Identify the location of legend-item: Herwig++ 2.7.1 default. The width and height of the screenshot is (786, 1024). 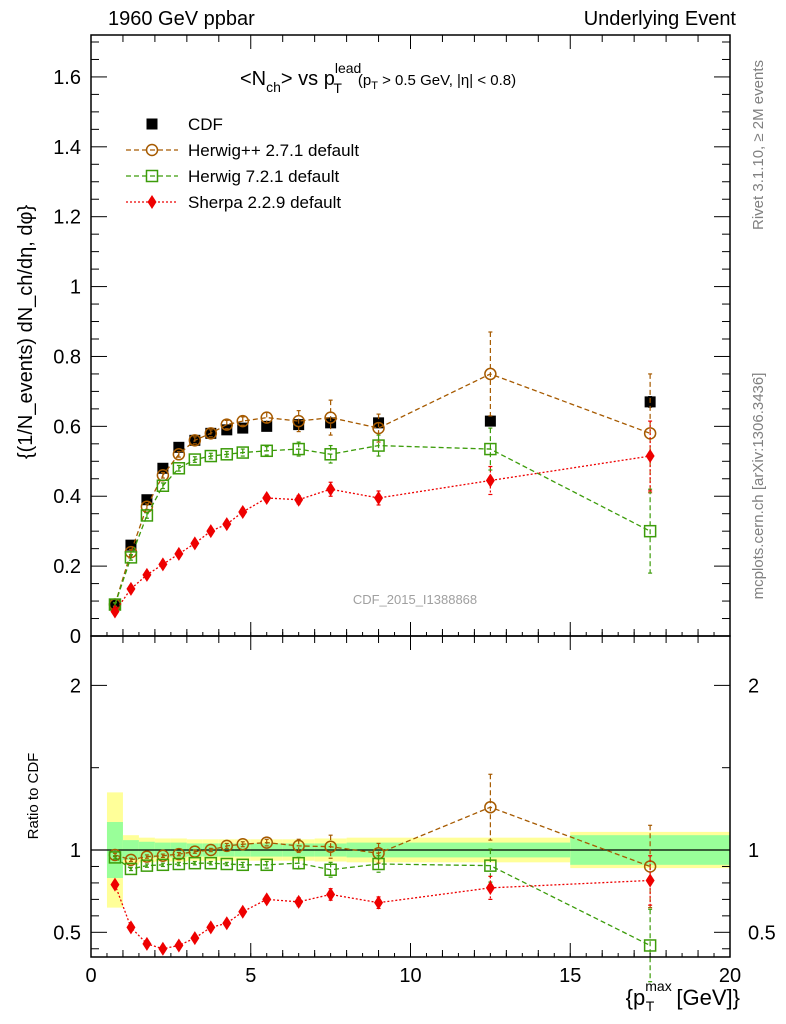
(242, 150).